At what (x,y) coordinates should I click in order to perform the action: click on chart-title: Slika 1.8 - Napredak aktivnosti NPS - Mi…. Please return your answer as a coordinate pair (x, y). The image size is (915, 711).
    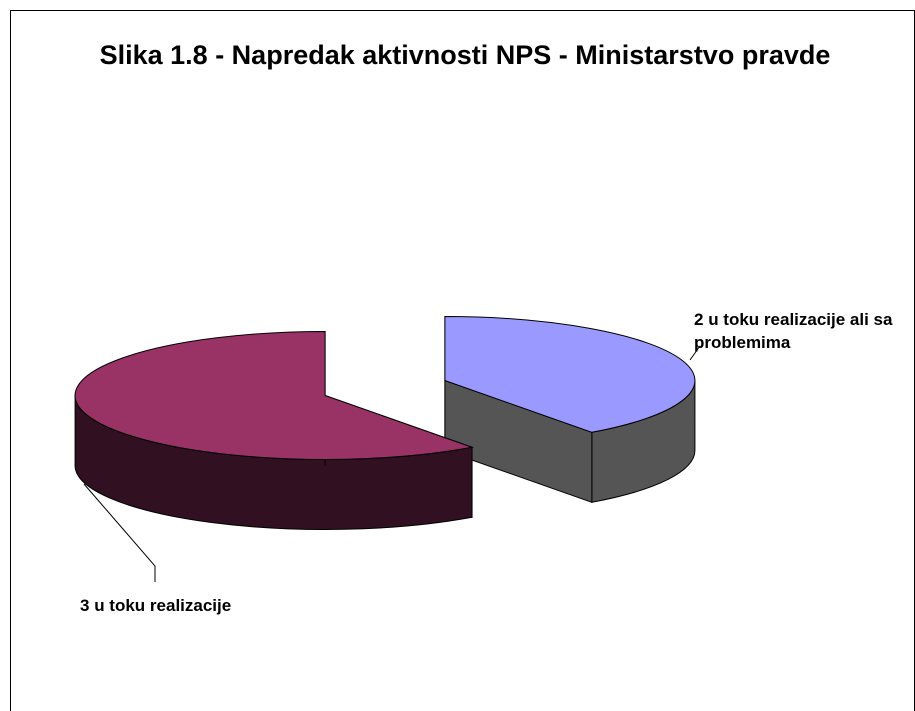
    Looking at the image, I should click on (465, 55).